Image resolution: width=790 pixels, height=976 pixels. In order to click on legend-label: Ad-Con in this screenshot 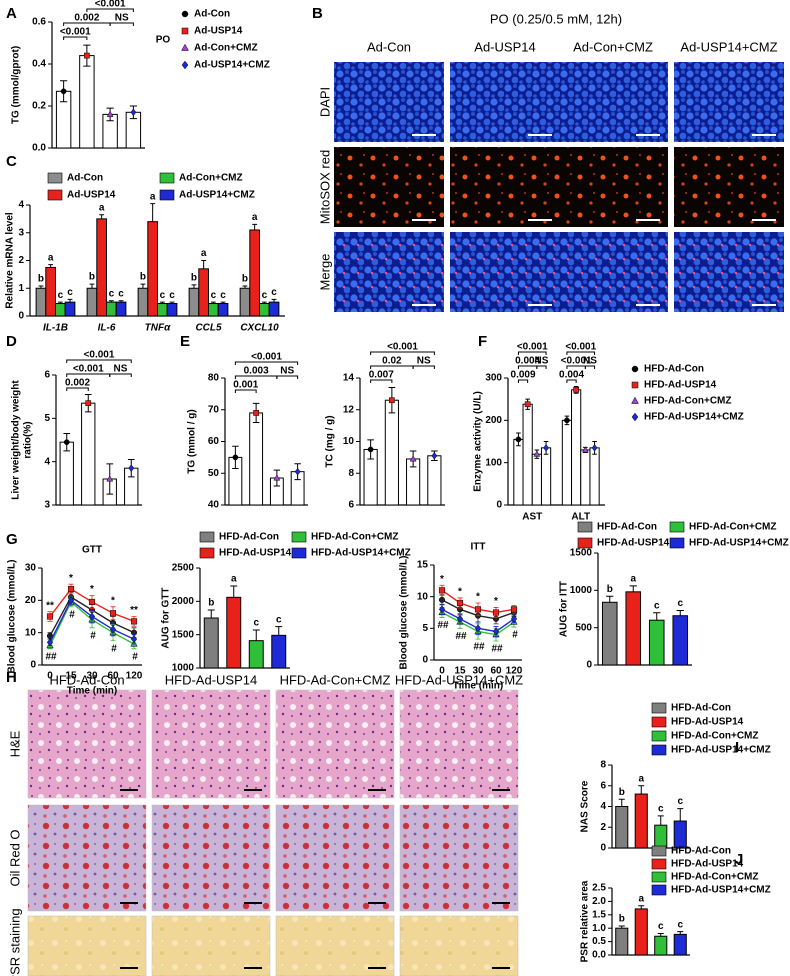, I will do `click(212, 14)`.